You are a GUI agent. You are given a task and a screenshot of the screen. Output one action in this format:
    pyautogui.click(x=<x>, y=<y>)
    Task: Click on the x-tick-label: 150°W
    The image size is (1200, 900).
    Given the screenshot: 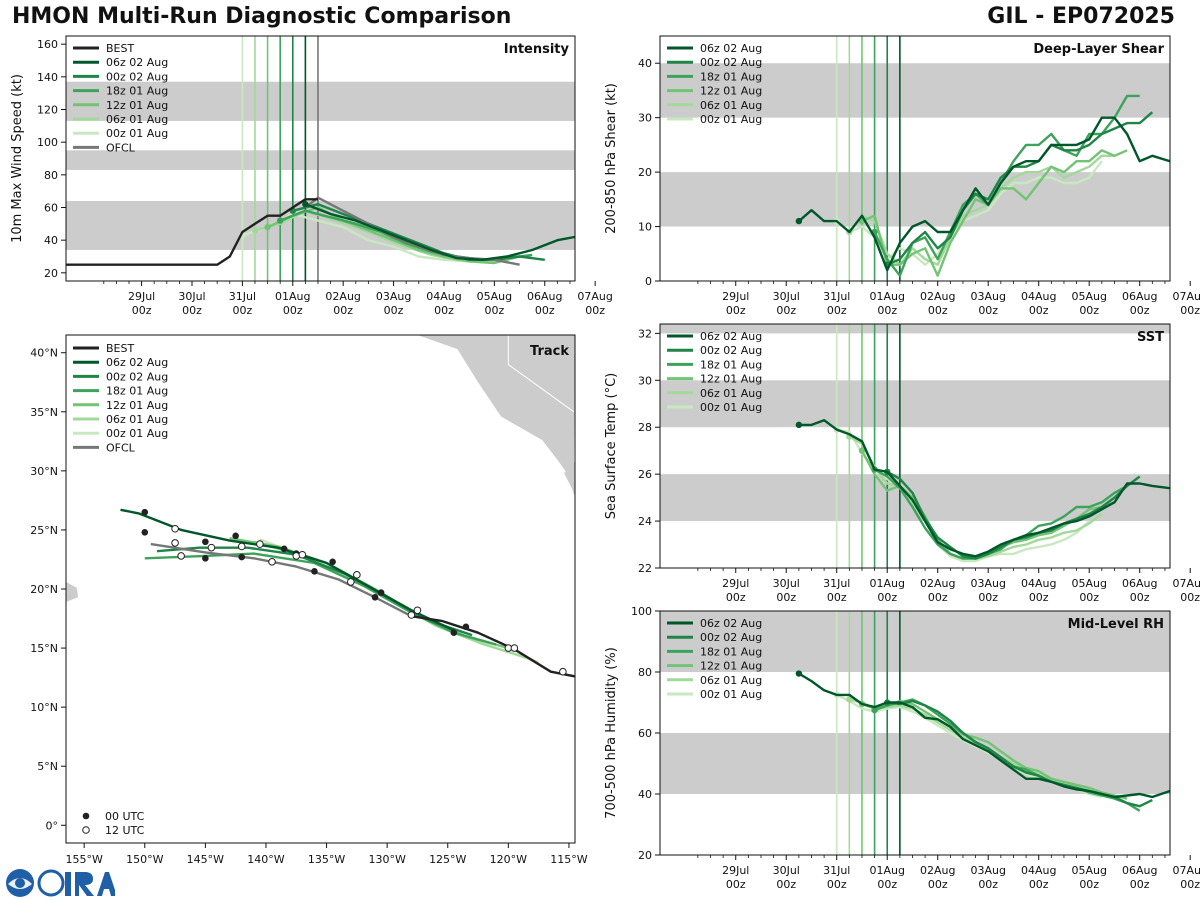 What is the action you would take?
    pyautogui.click(x=144, y=859)
    